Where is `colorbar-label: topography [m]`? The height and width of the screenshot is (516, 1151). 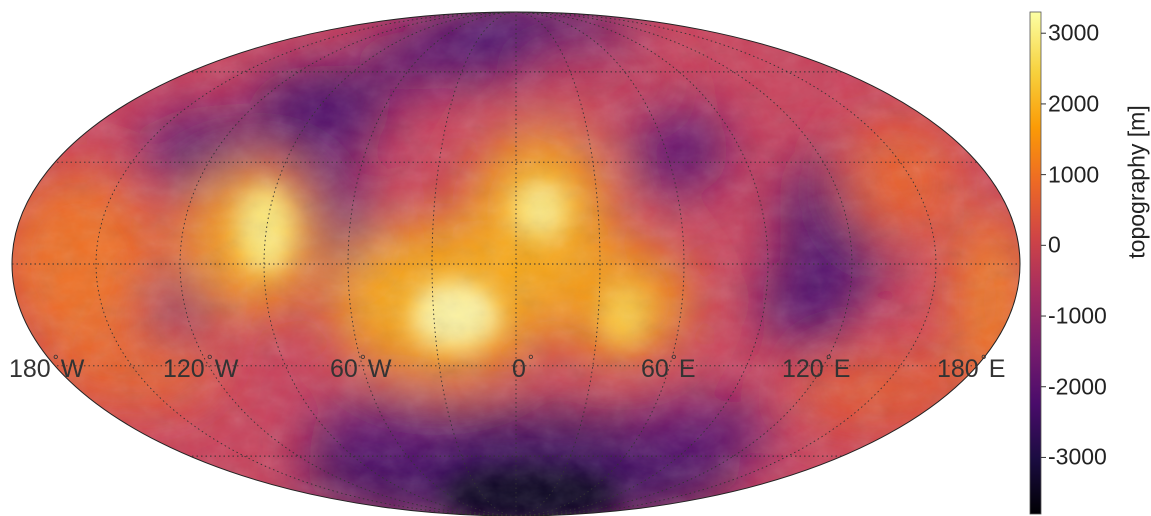 colorbar-label: topography [m] is located at coordinates (1136, 182).